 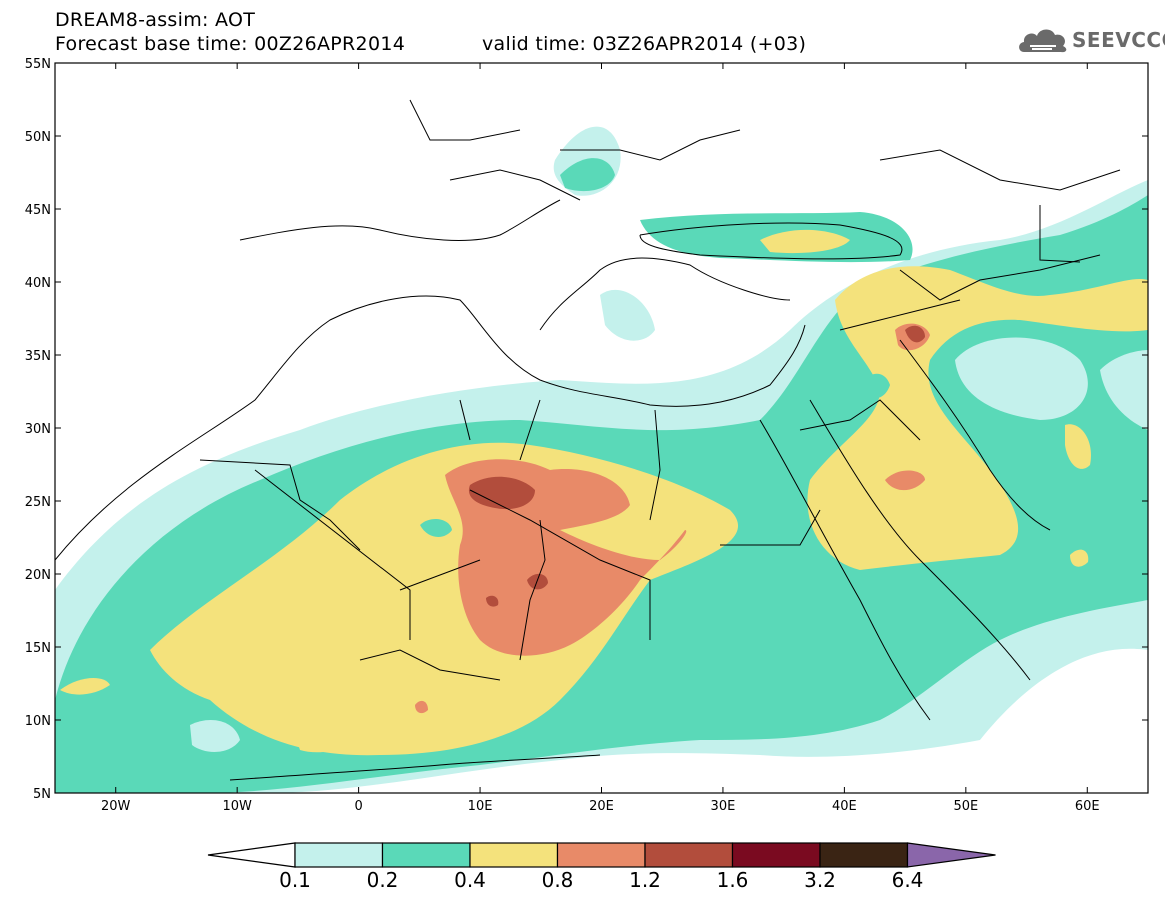 What do you see at coordinates (601, 806) in the screenshot?
I see `lon-tick-label: 20E` at bounding box center [601, 806].